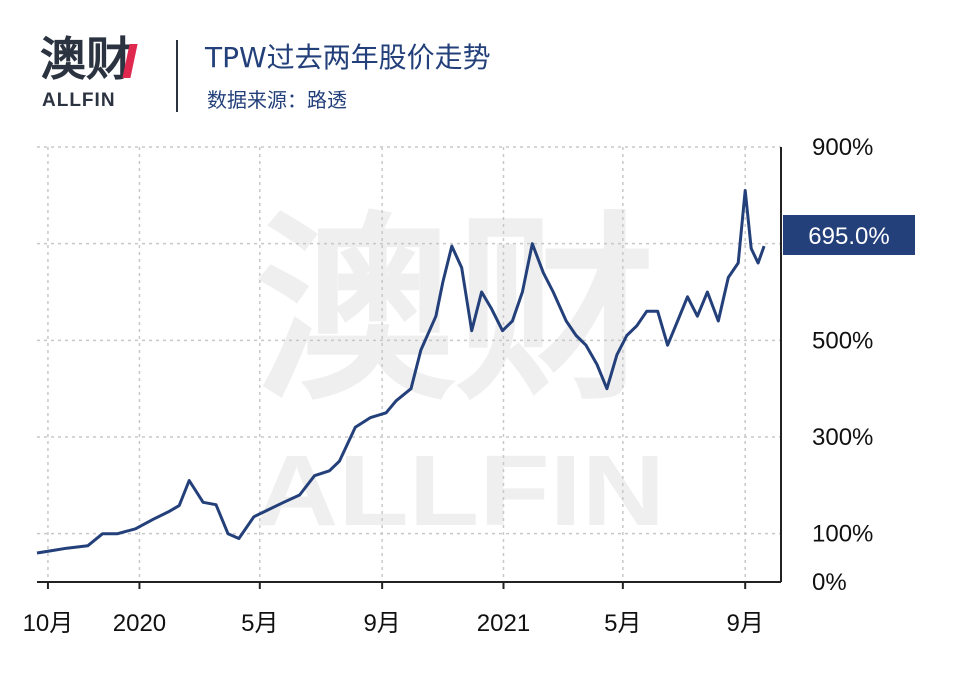 The image size is (954, 677). Describe the element at coordinates (455, 311) in the screenshot. I see `watermark-chinese: 澳财` at that location.